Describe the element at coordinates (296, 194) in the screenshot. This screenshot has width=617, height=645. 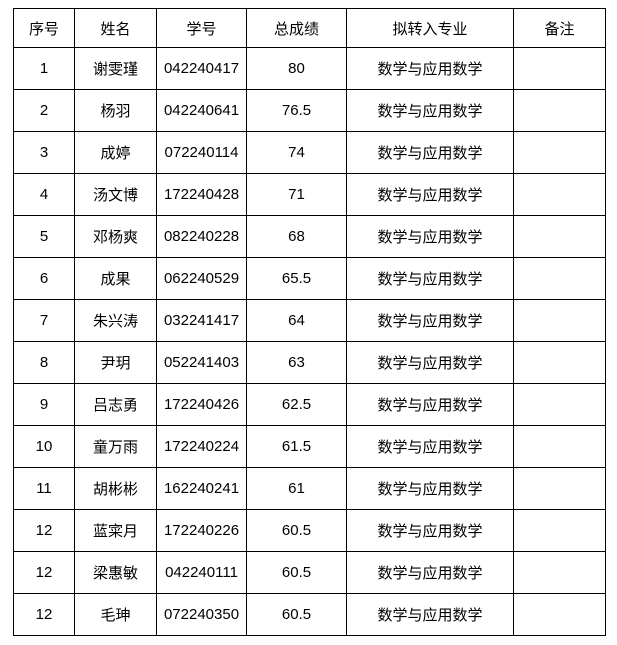
I see `score-cell: 71` at that location.